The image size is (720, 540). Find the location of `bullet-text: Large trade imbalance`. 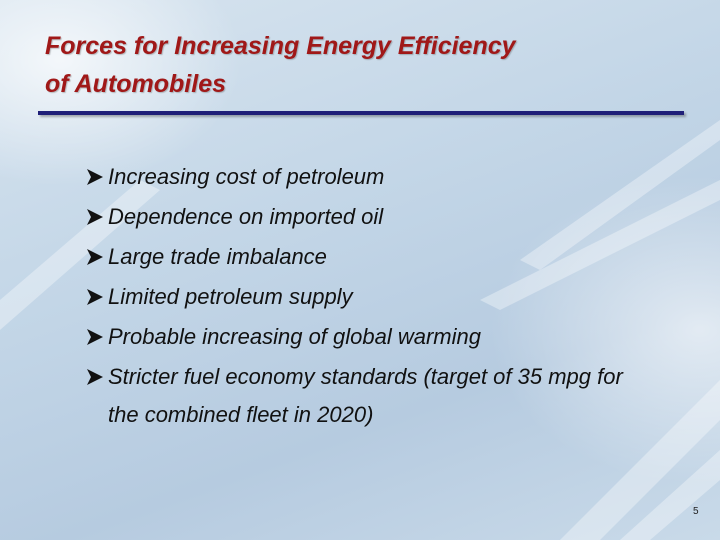

bullet-text: Large trade imbalance is located at coordinates (217, 256).